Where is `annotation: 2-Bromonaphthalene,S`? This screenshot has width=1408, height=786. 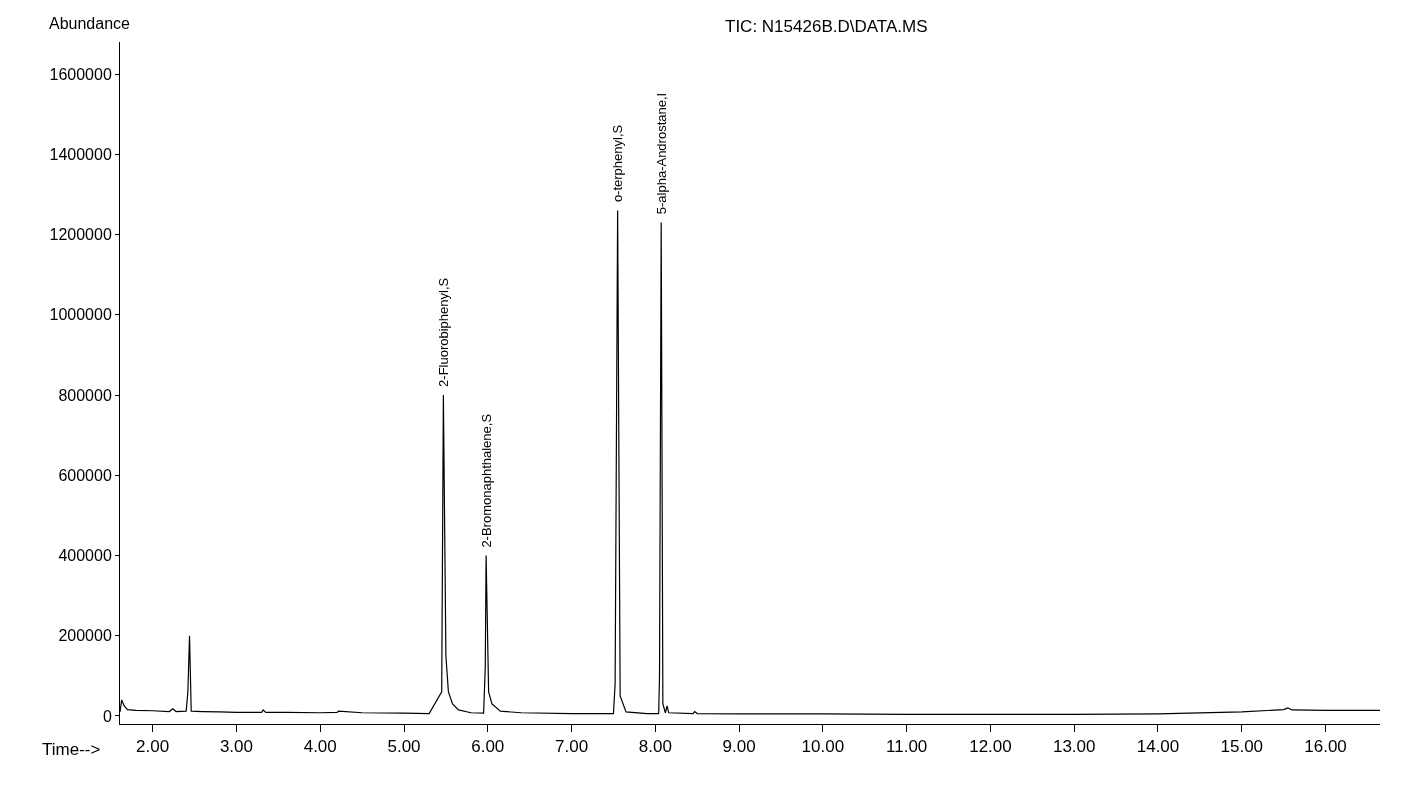
annotation: 2-Bromonaphthalene,S is located at coordinates (486, 480).